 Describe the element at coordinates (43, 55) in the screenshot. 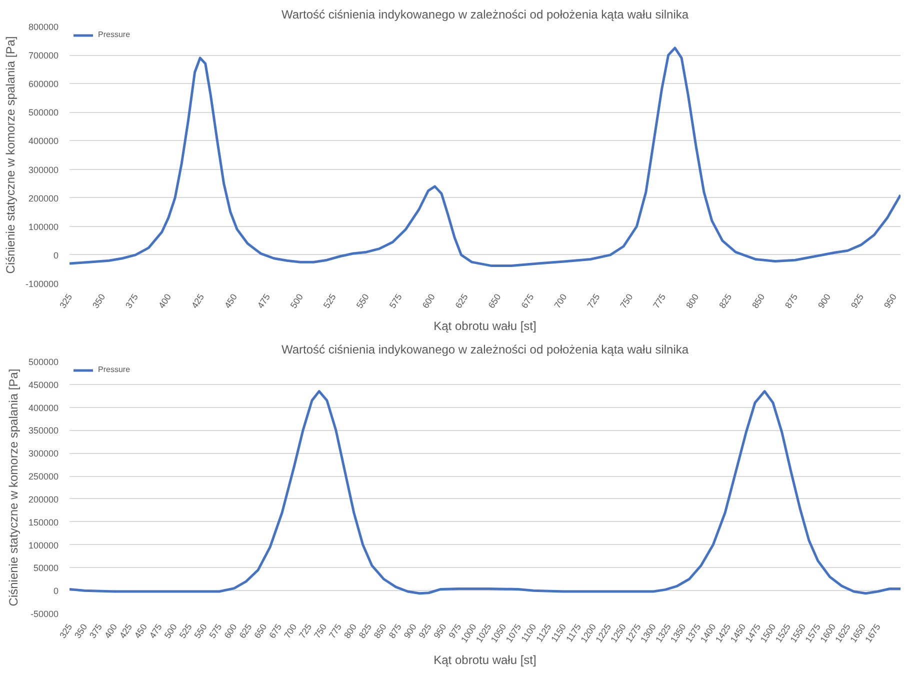

I see `y-tick-label: 700000` at that location.